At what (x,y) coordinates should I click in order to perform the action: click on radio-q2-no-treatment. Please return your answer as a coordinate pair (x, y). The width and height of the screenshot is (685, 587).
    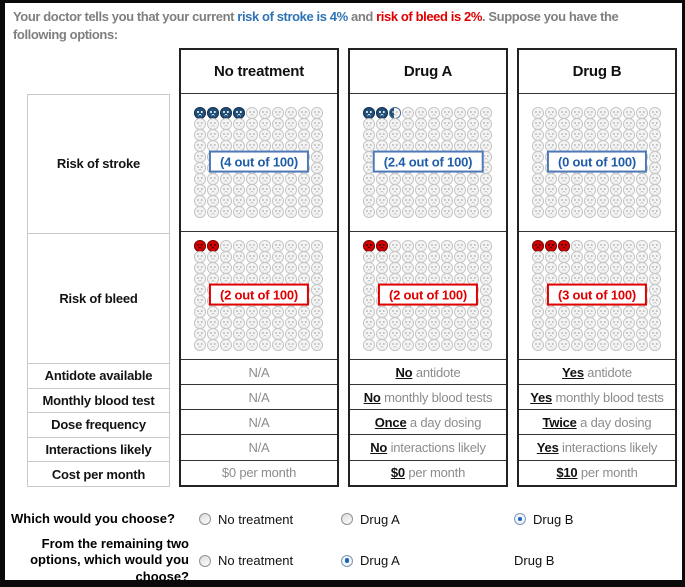
    Looking at the image, I should click on (205, 560).